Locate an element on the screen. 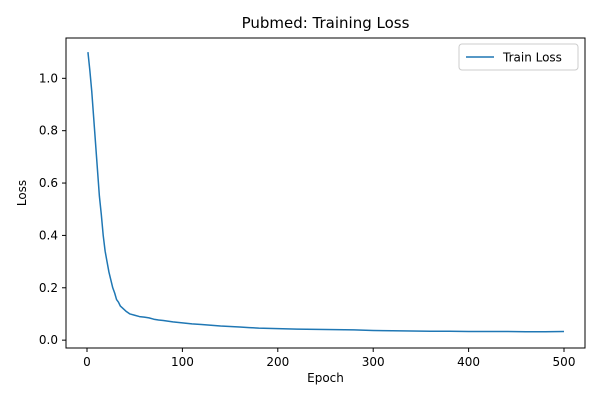 This screenshot has width=600, height=400. y-tick-label: 1.0 is located at coordinates (48, 78).